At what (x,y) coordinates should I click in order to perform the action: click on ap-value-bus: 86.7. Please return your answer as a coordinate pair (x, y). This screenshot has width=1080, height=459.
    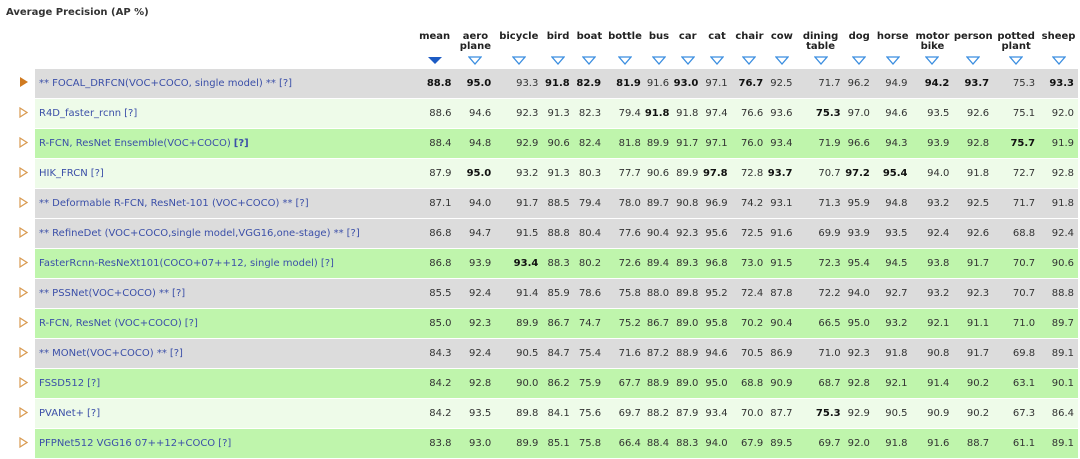
    Looking at the image, I should click on (659, 323).